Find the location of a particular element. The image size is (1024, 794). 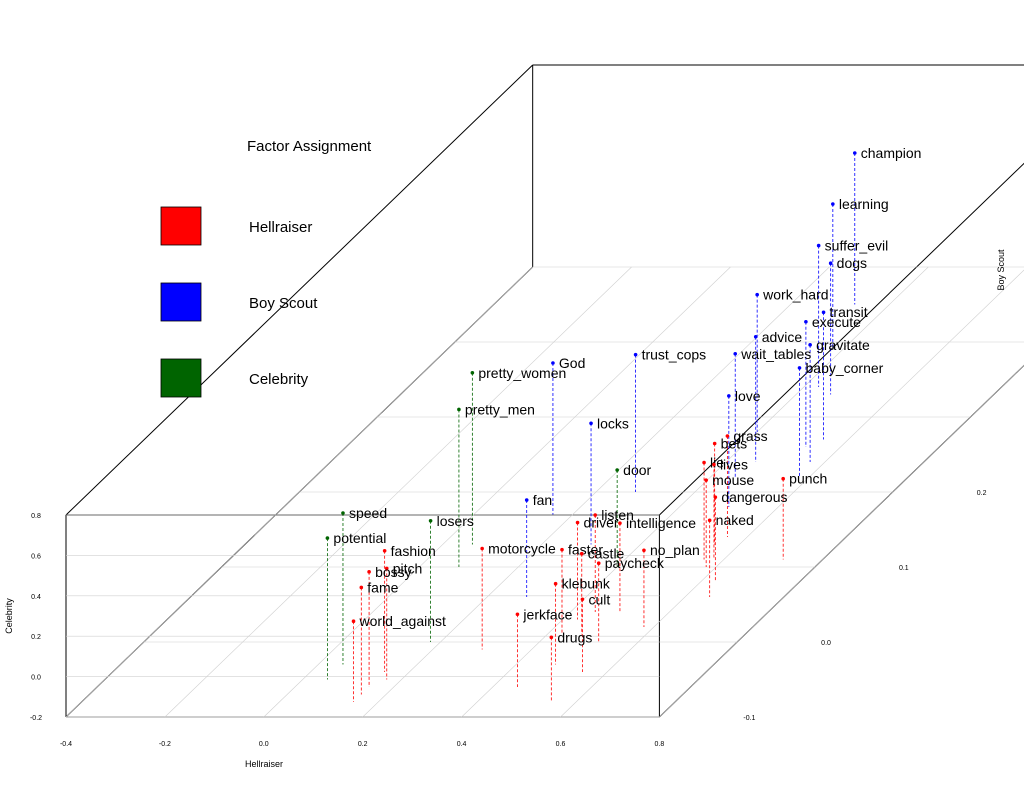

point-label: punch is located at coordinates (808, 479).